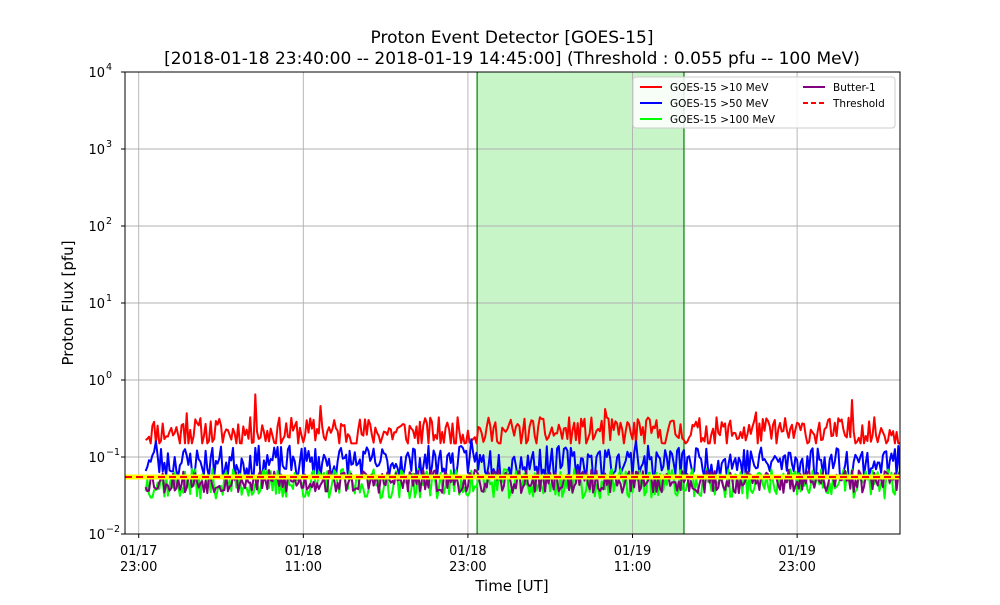 This screenshot has height=605, width=1000. Describe the element at coordinates (109, 298) in the screenshot. I see `y-tick-exponent: 1` at that location.